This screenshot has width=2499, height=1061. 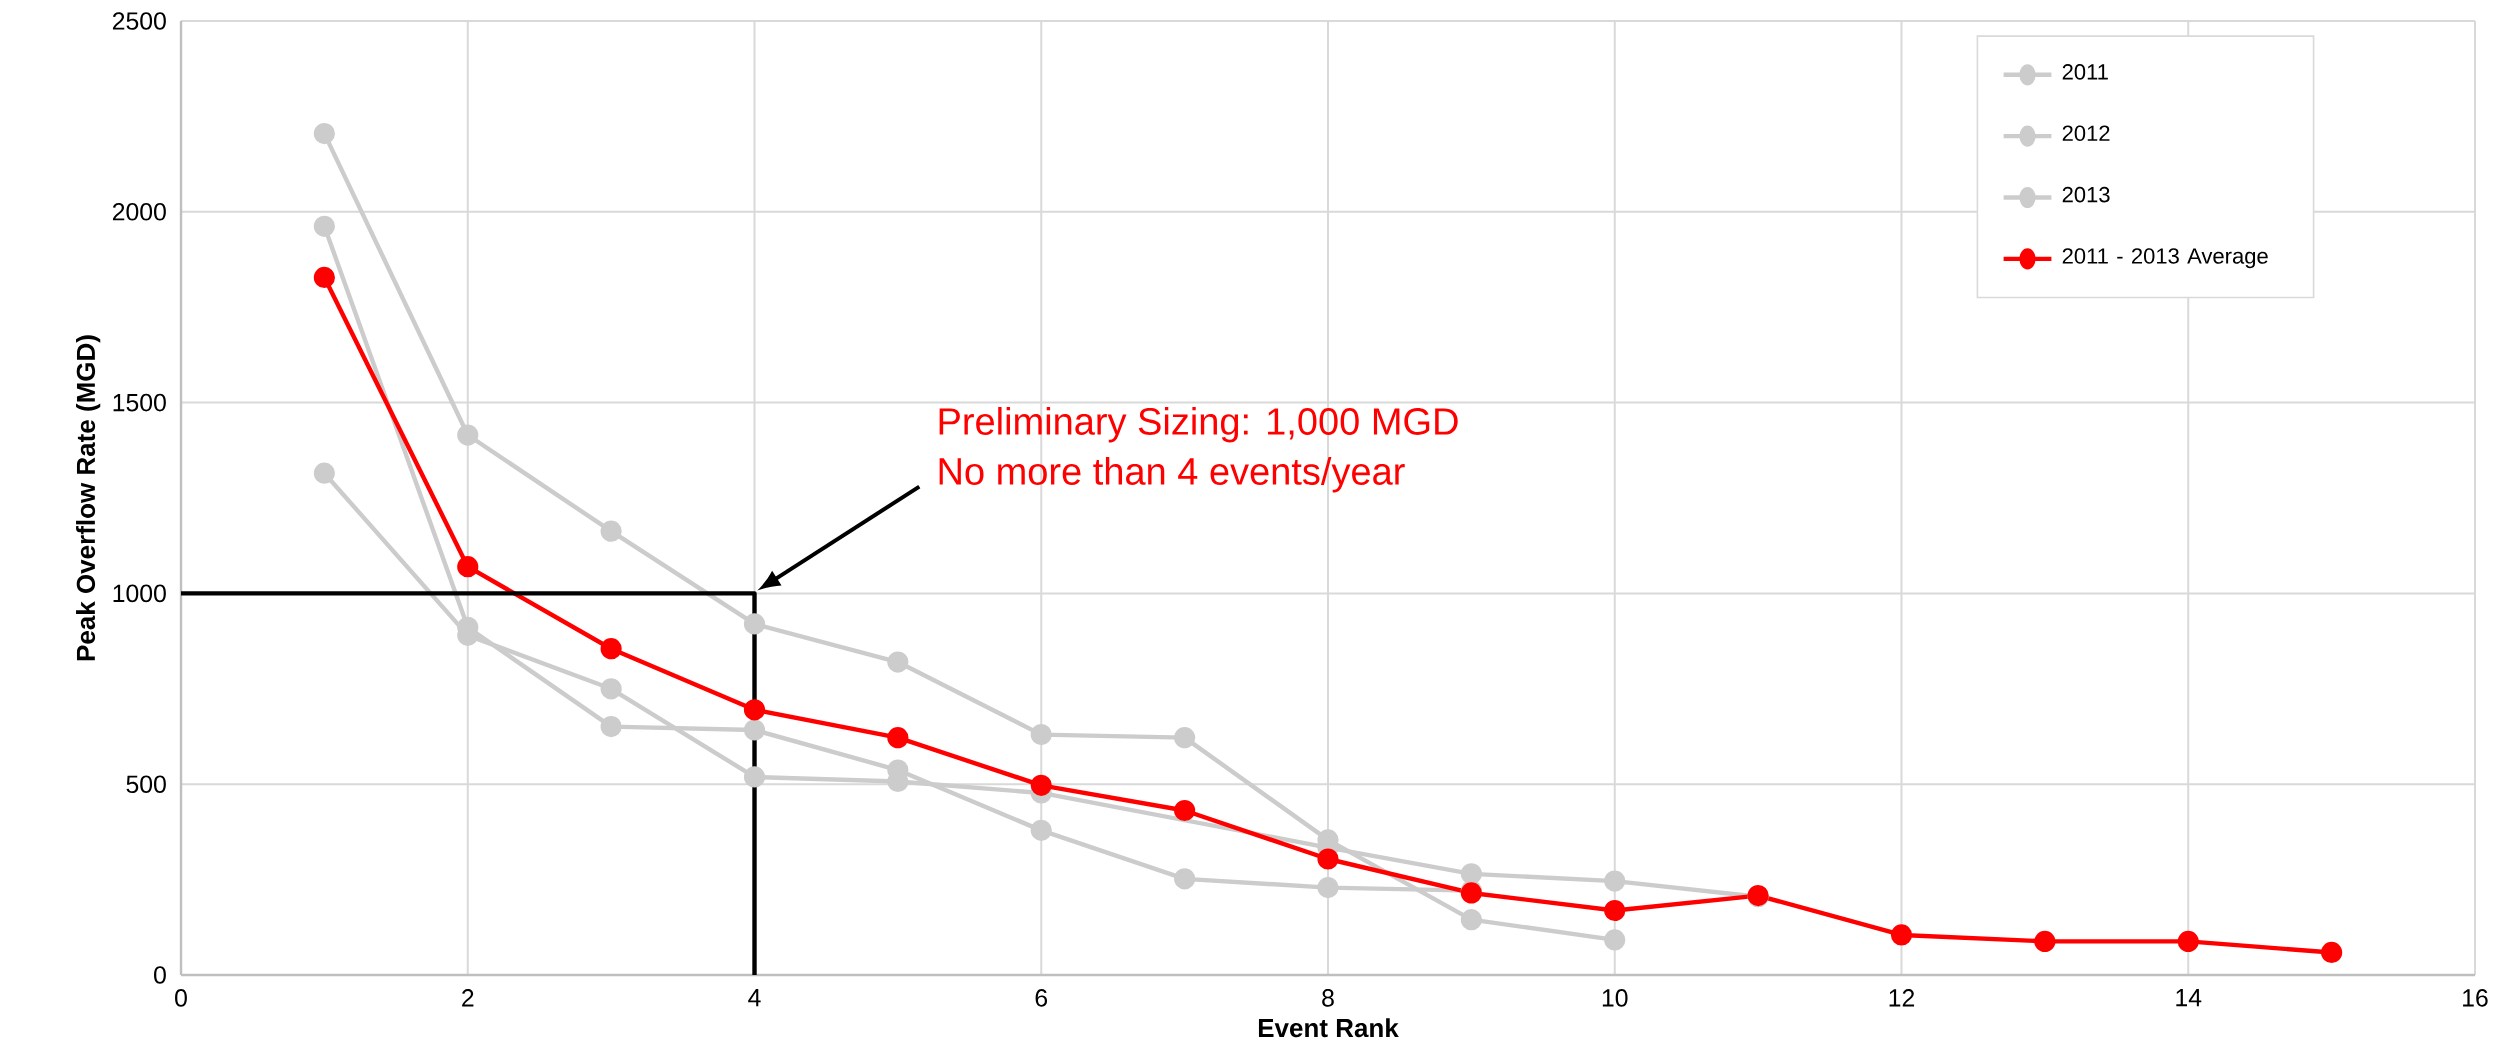 What do you see at coordinates (139, 212) in the screenshot?
I see `y-tick-label: 2000` at bounding box center [139, 212].